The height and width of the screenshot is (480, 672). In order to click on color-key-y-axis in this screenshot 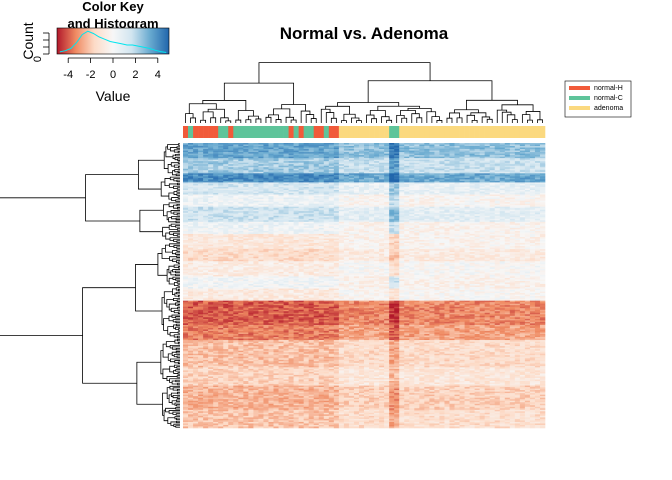, I will do `click(46, 43)`.